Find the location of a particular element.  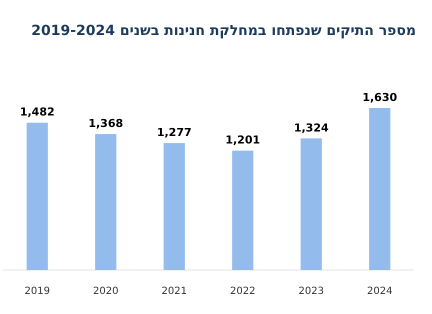

x-tick-label: 2022 is located at coordinates (243, 291).